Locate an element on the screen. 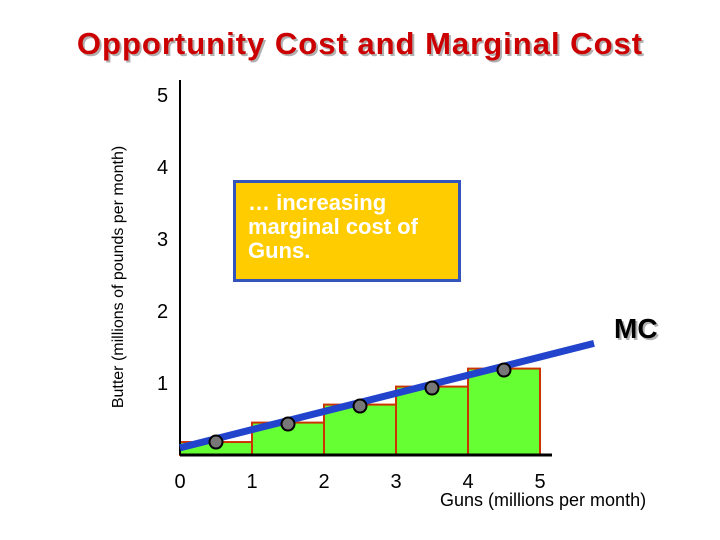 This screenshot has height=540, width=720. x-tick-label-5: 5 is located at coordinates (539, 482).